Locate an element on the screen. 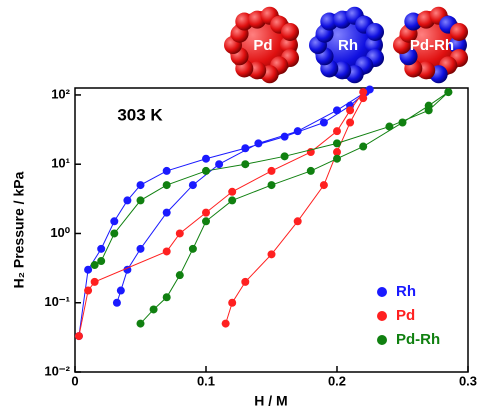 Image resolution: width=481 pixels, height=412 pixels. y-tick-label: 10⁻¹ is located at coordinates (57, 301).